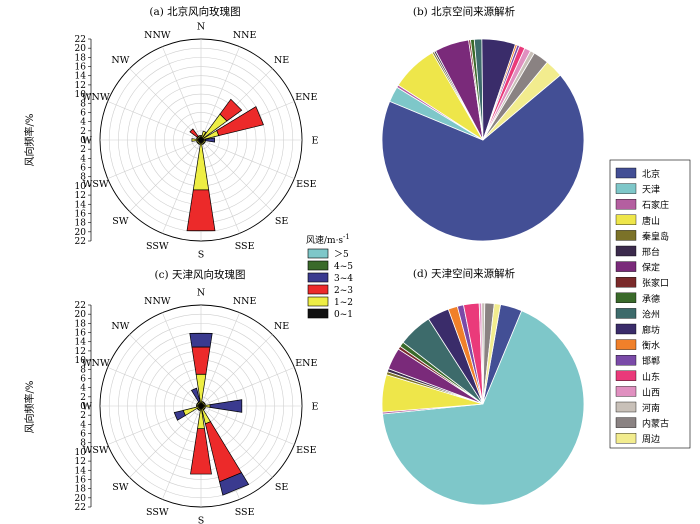 This screenshot has width=700, height=524. I want to click on rose-a-tick-label: 4, so click(83, 159).